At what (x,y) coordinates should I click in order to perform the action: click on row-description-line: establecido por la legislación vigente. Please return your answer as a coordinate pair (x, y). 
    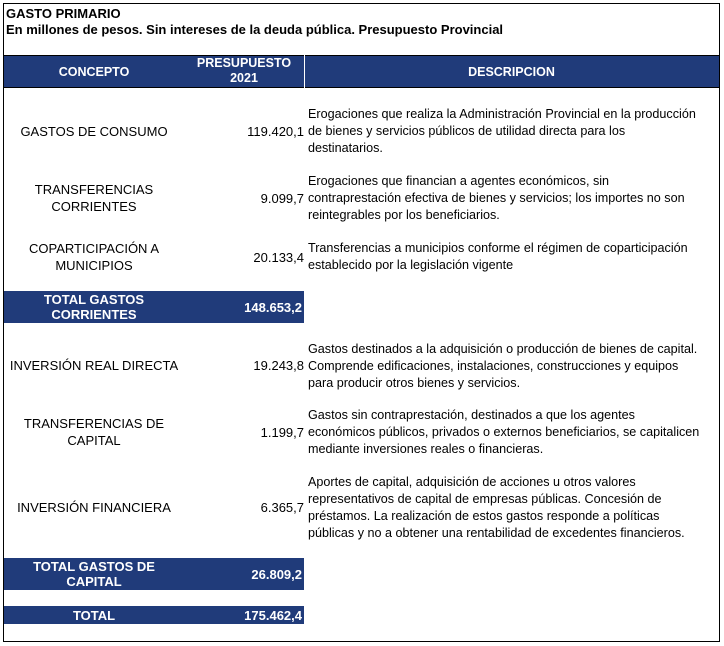
    Looking at the image, I should click on (411, 265).